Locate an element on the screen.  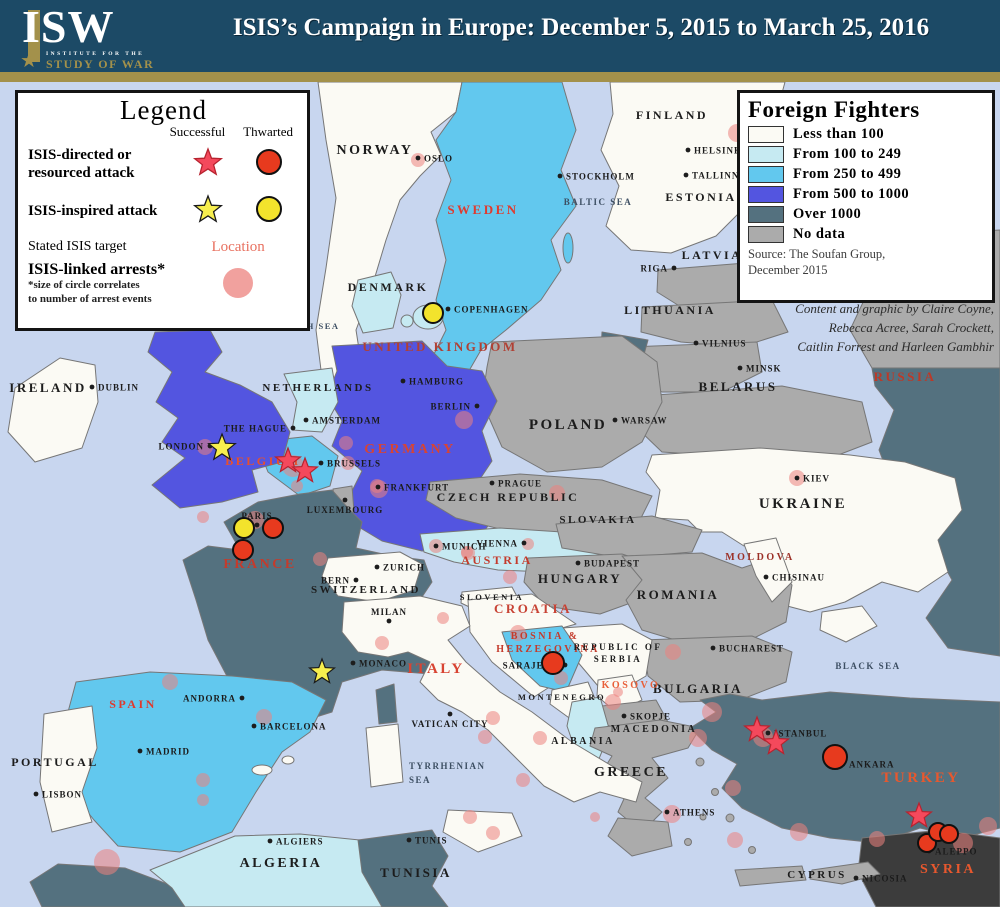
ff-class-row: Over 1000 is located at coordinates (866, 214).